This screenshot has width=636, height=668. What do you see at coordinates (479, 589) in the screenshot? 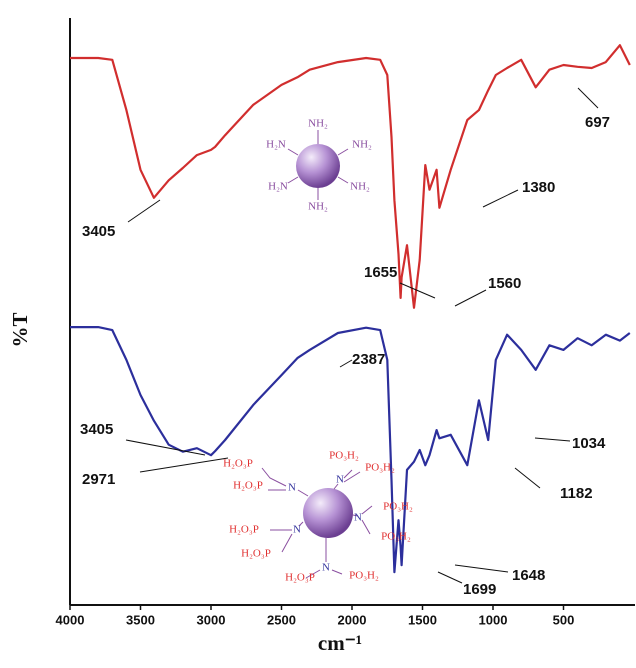
I see `annotation: 1699` at bounding box center [479, 589].